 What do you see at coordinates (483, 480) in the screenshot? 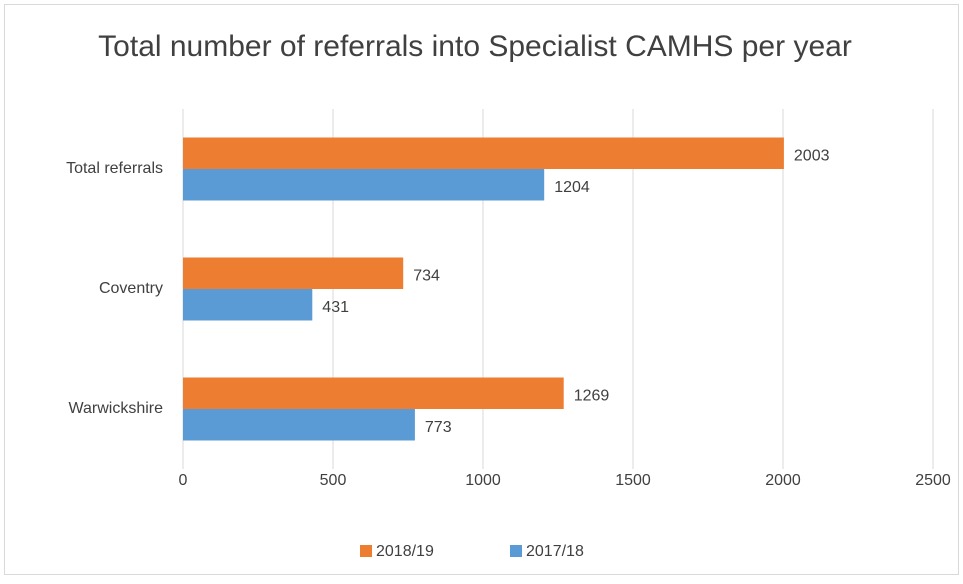
I see `x-tick-label: 1000` at bounding box center [483, 480].